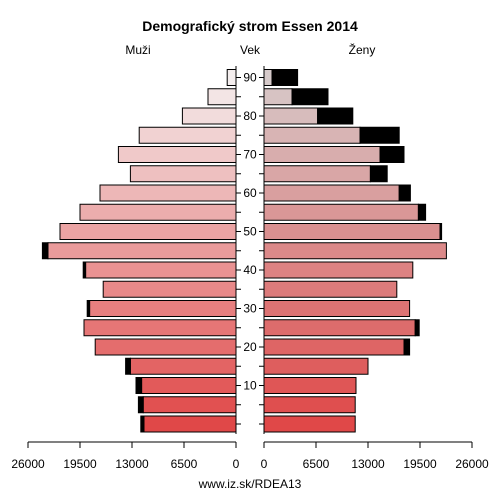 The width and height of the screenshot is (500, 500). Describe the element at coordinates (250, 232) in the screenshot. I see `age-tick-label: 50` at that location.